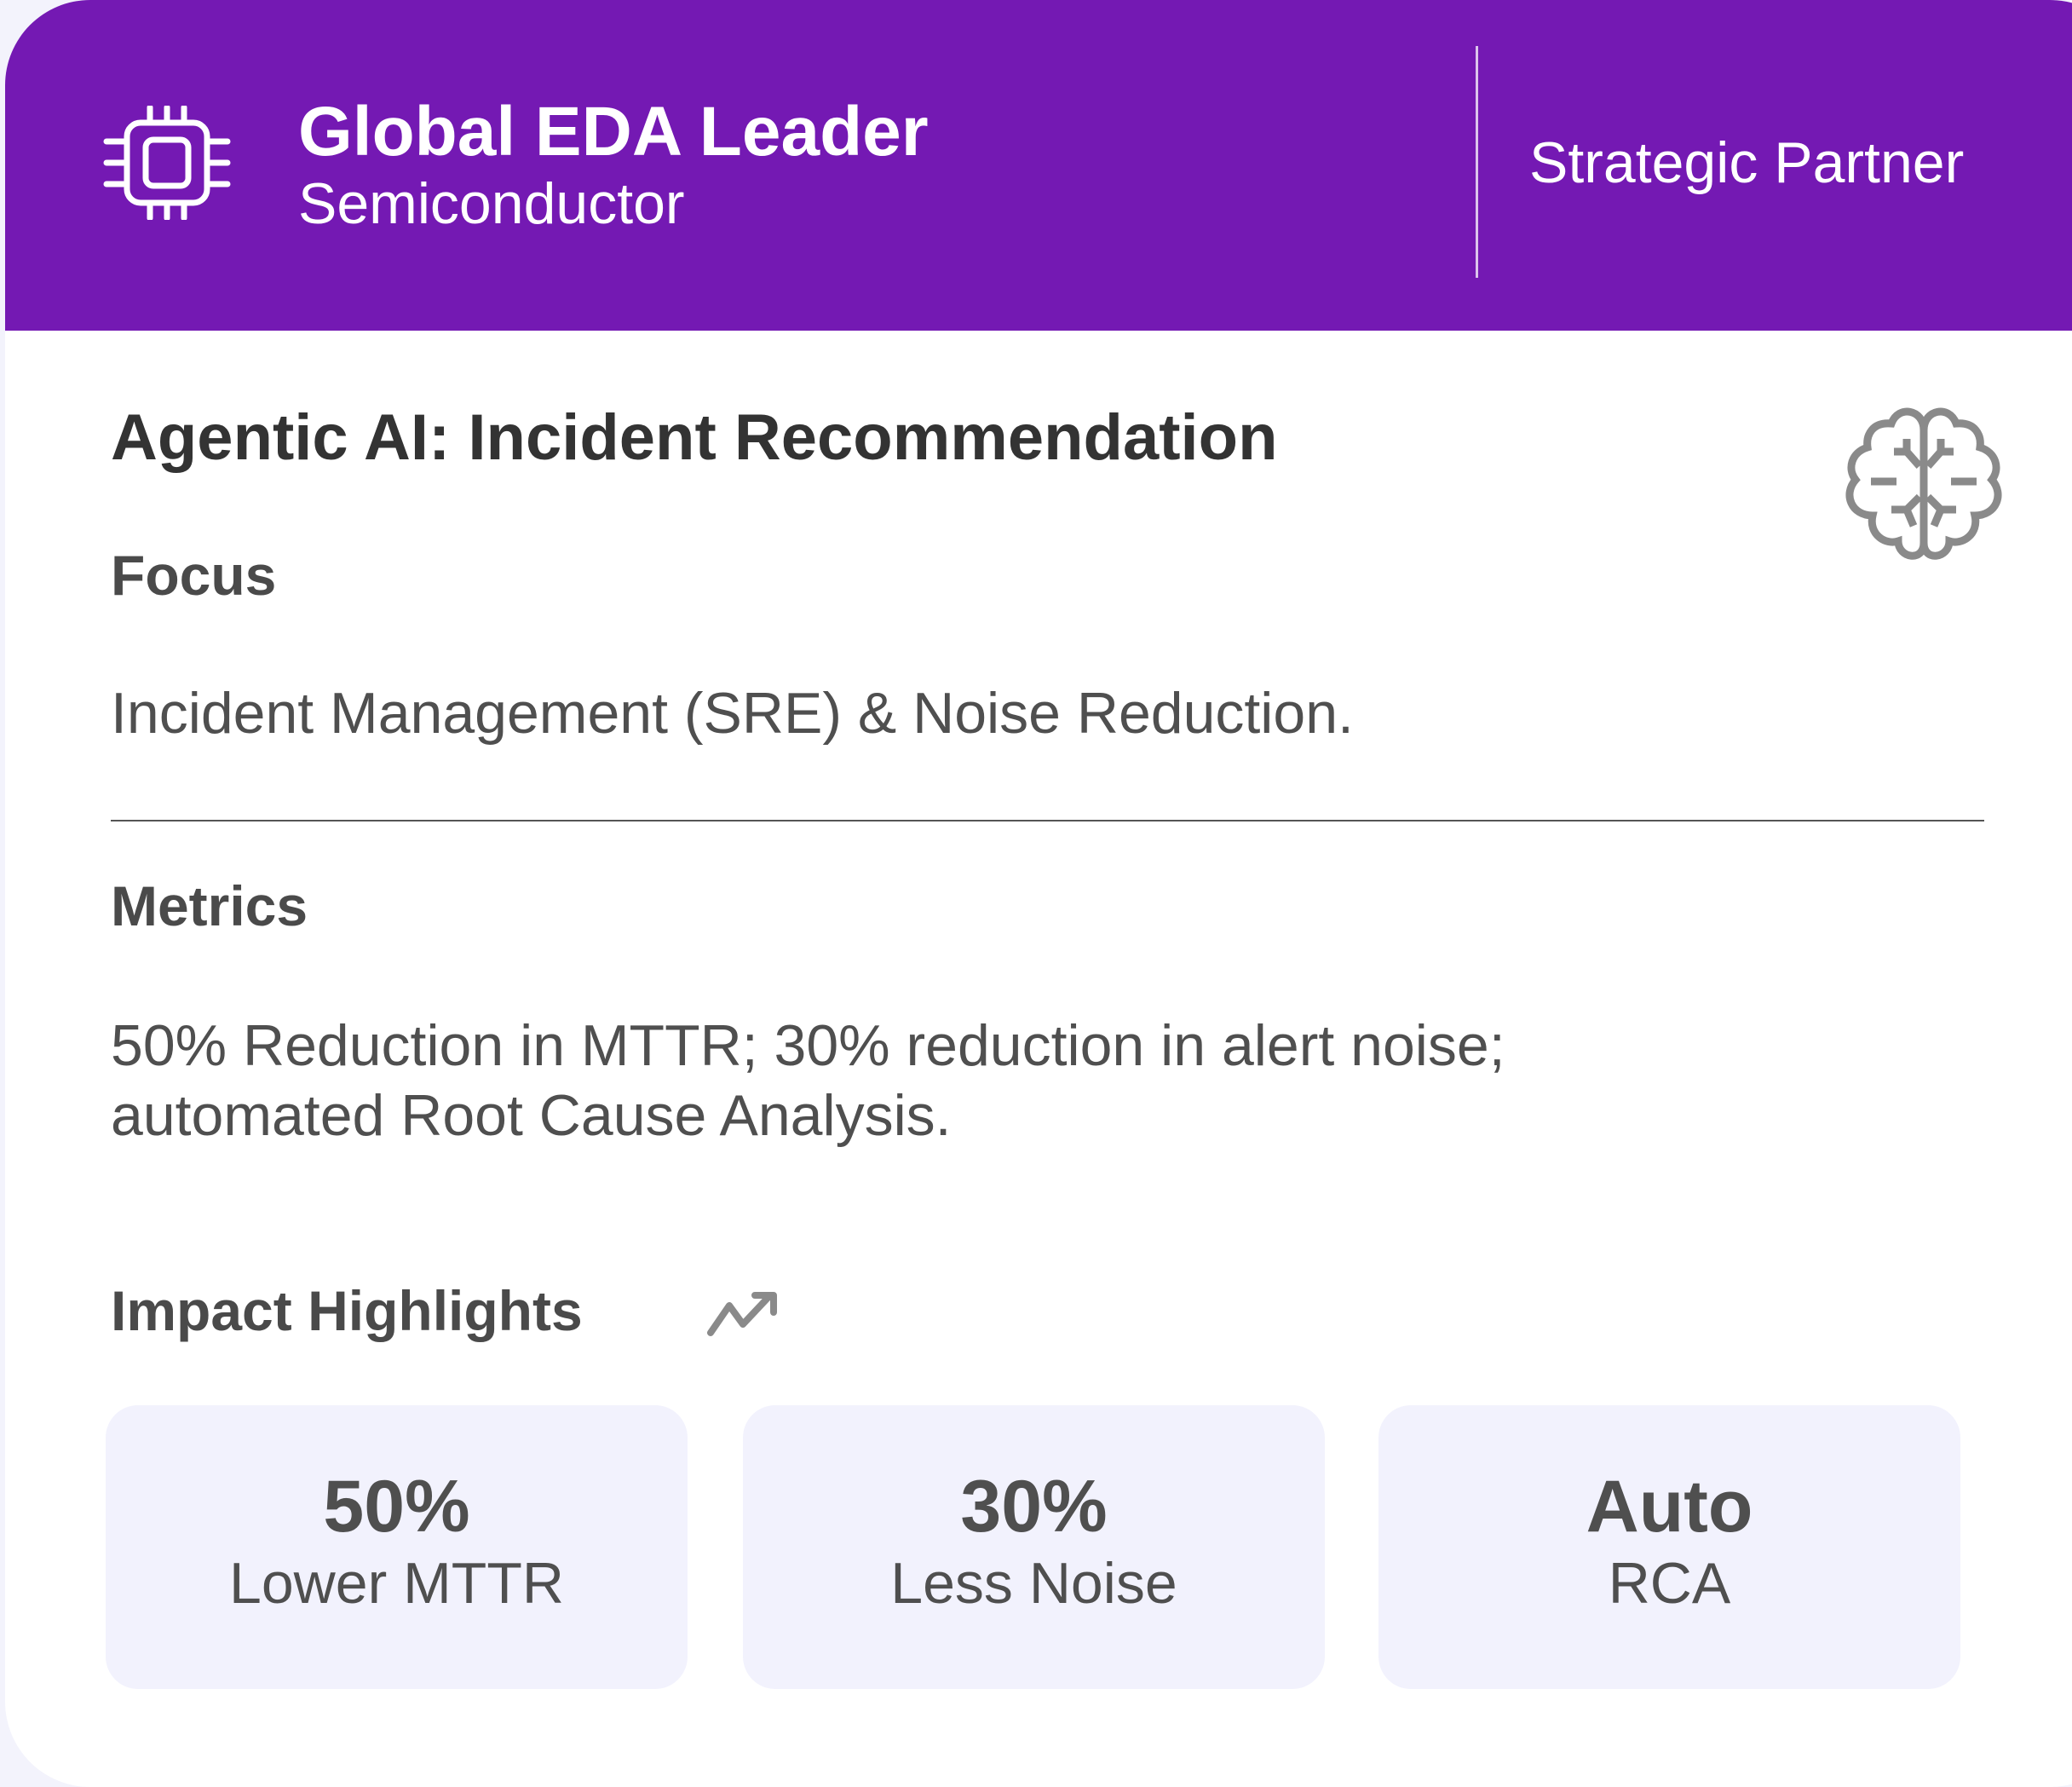 This screenshot has height=1787, width=2072. Describe the element at coordinates (209, 906) in the screenshot. I see `metrics-label: Metrics` at that location.